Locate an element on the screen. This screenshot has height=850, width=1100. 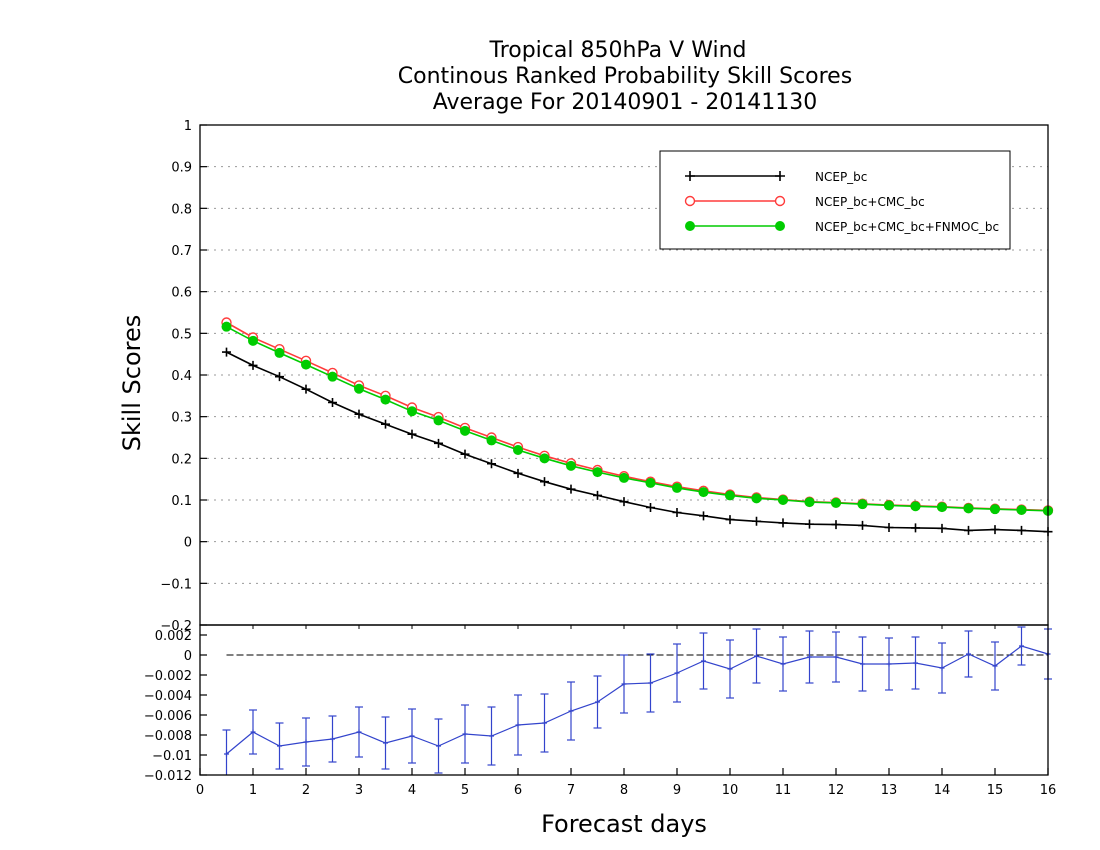
legend-label-ncep-bc: NCEP_bc is located at coordinates (841, 177).